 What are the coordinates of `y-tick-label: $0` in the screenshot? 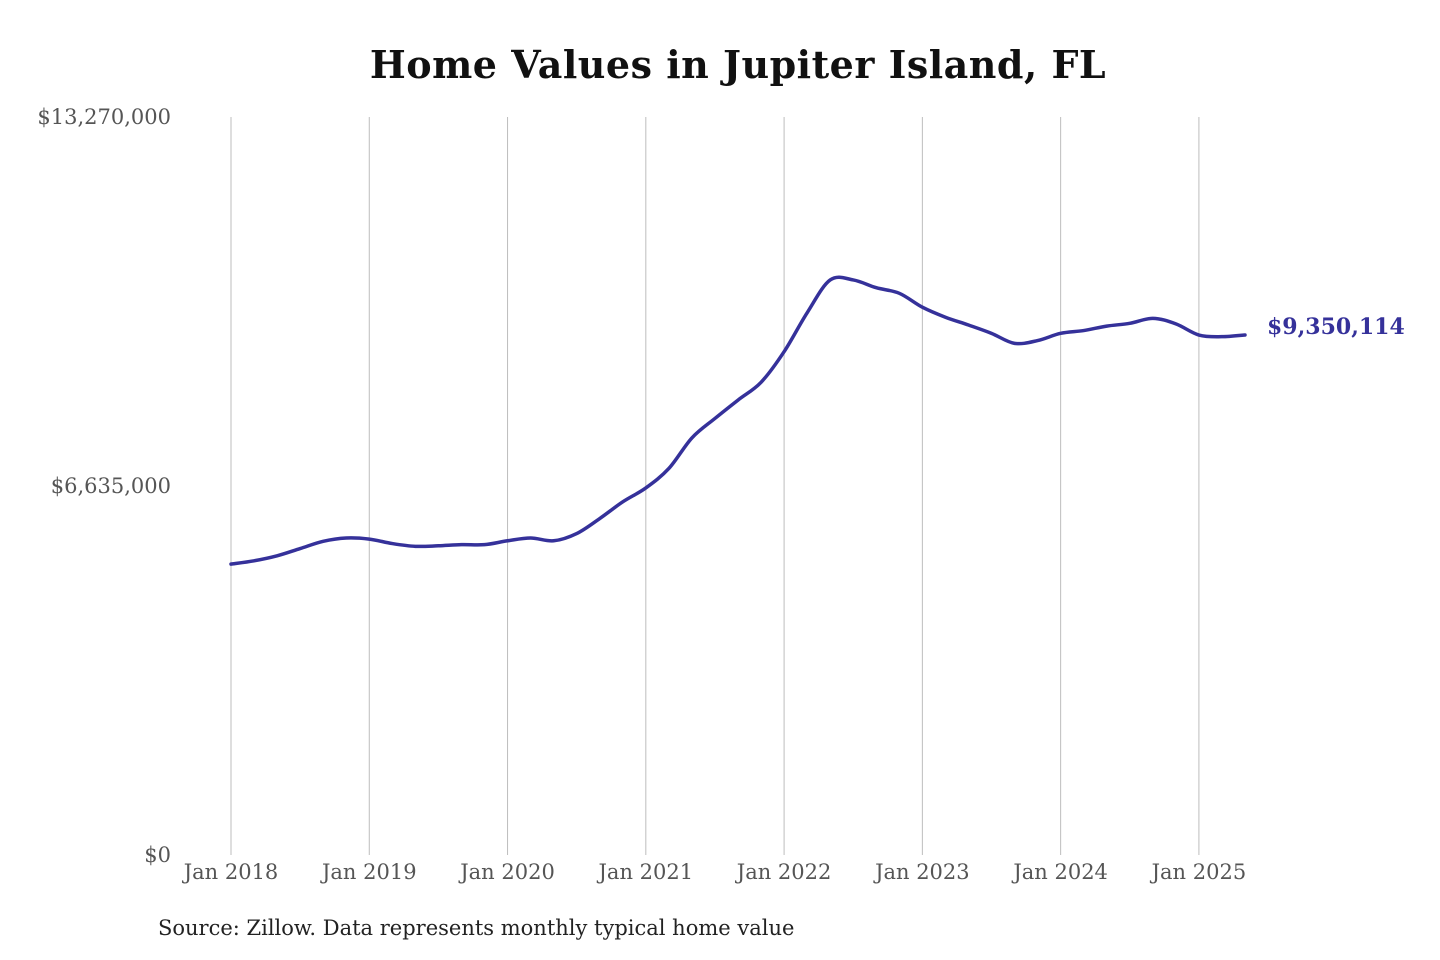 It's located at (157, 855).